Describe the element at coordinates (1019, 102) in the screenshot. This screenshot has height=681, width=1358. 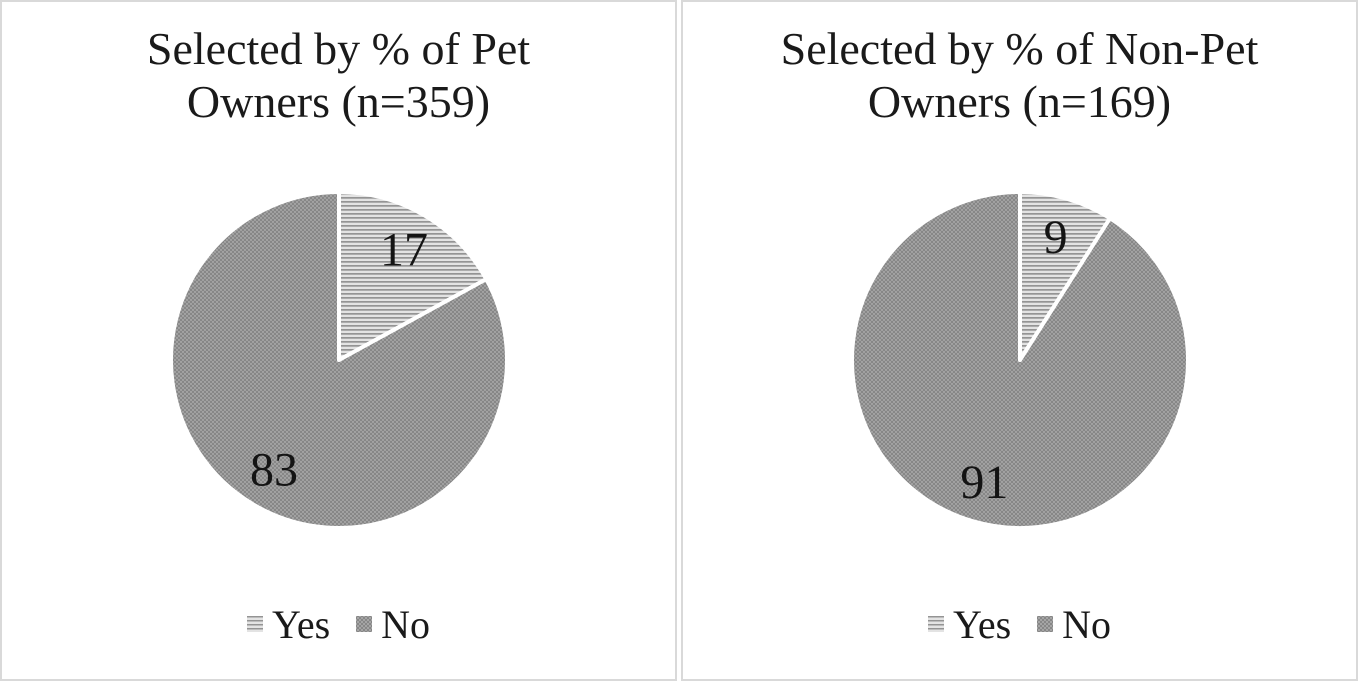
I see `title-line-2: Owners (n=169)` at that location.